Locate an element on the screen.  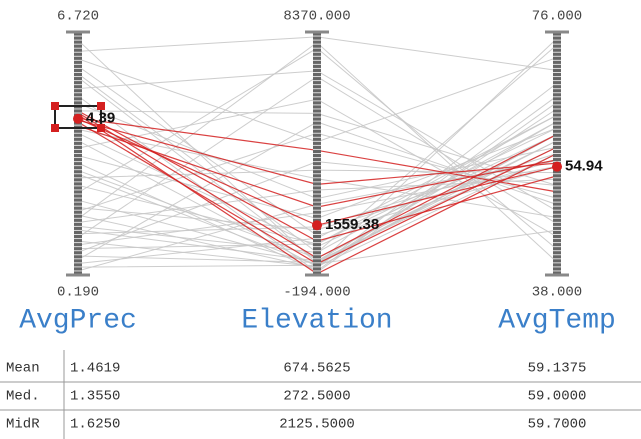
cell: 59.0000 is located at coordinates (557, 397).